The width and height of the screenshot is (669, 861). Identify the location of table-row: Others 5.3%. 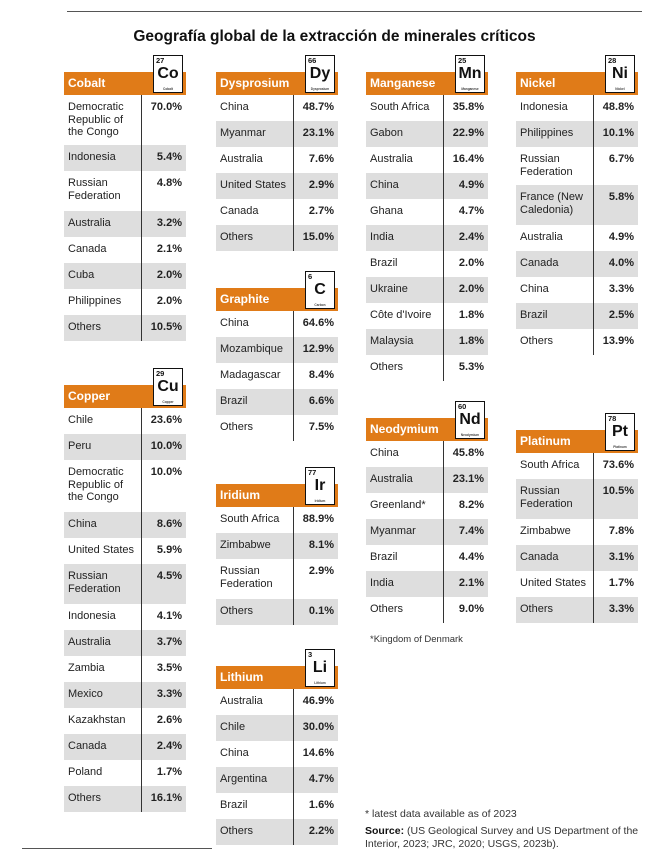
(427, 368).